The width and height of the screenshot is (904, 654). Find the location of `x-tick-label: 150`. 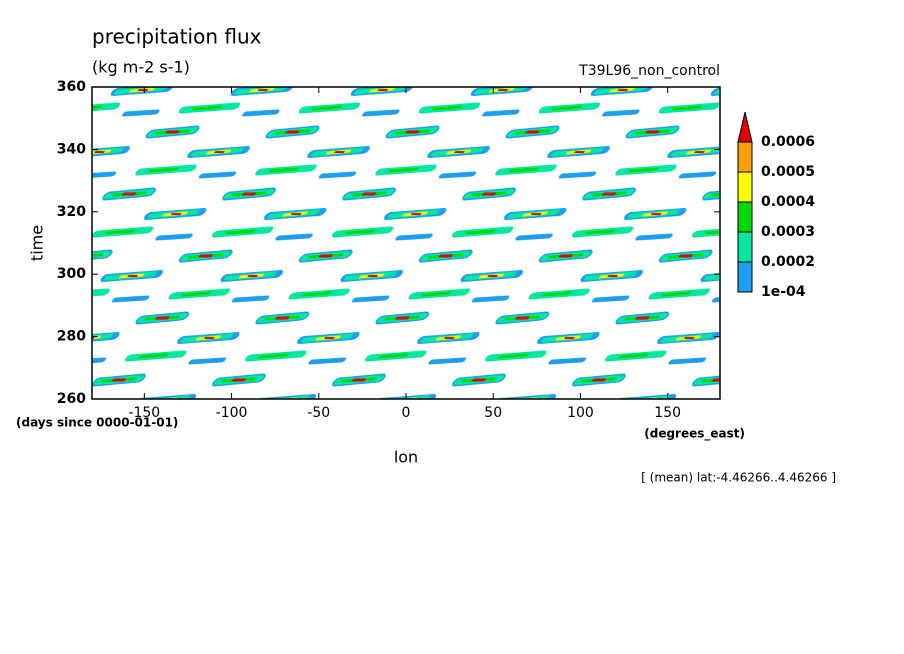

x-tick-label: 150 is located at coordinates (667, 413).